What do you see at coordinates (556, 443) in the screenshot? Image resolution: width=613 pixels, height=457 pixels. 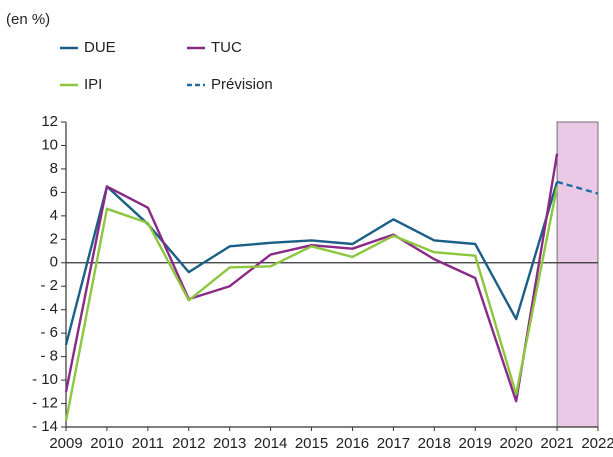 I see `x-tick-label: 2021` at bounding box center [556, 443].